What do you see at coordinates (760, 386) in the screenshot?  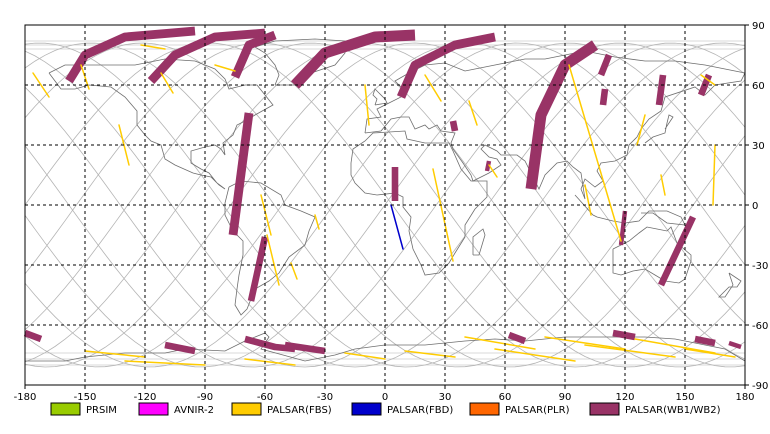 I see `y-tick-label: -90` at bounding box center [760, 386].